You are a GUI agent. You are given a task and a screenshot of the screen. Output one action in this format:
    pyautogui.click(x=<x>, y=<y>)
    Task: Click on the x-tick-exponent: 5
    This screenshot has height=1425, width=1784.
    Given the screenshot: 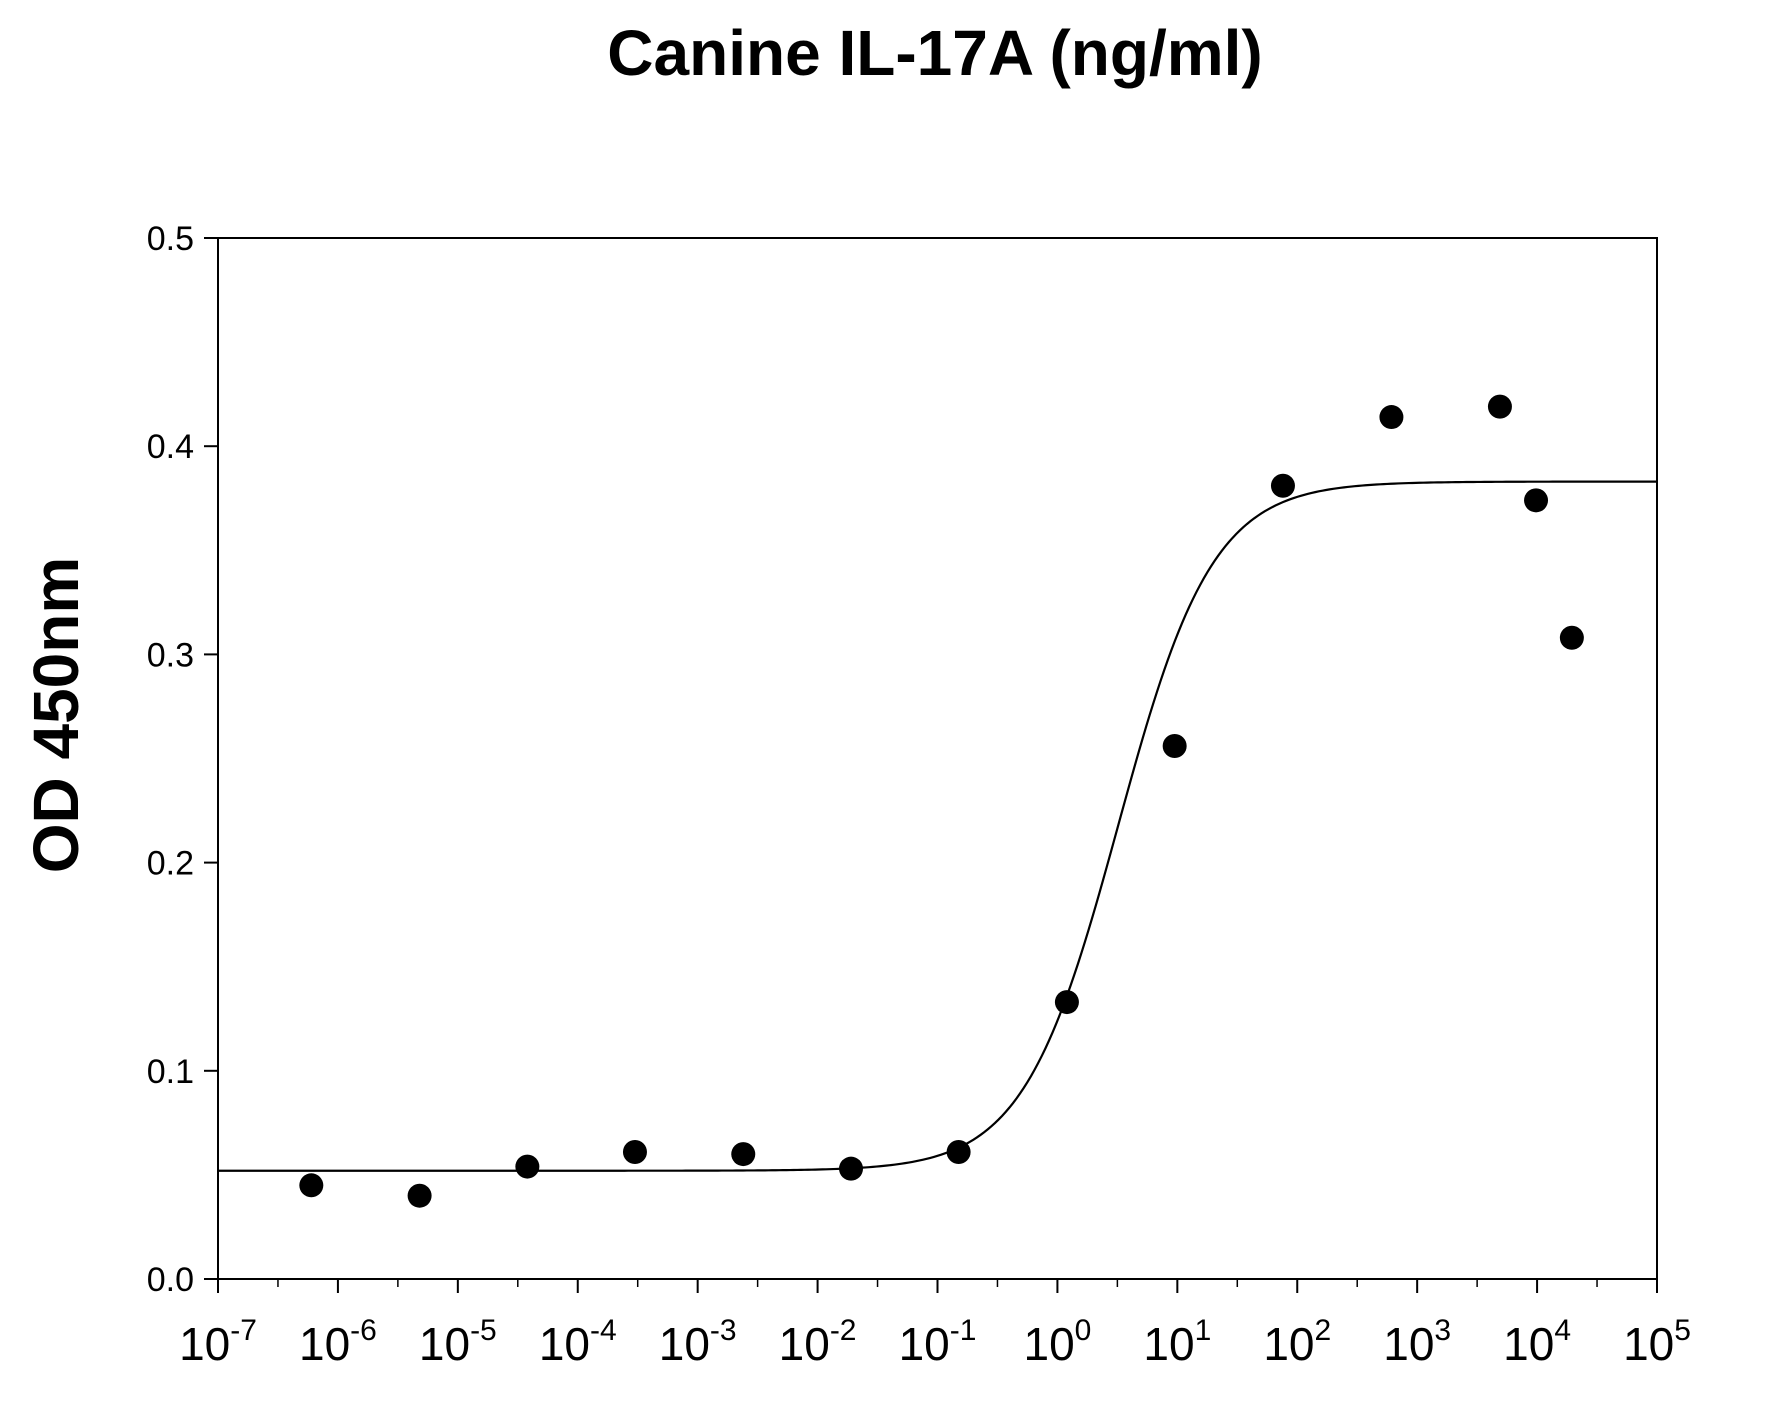 What is the action you would take?
    pyautogui.click(x=1682, y=1330)
    